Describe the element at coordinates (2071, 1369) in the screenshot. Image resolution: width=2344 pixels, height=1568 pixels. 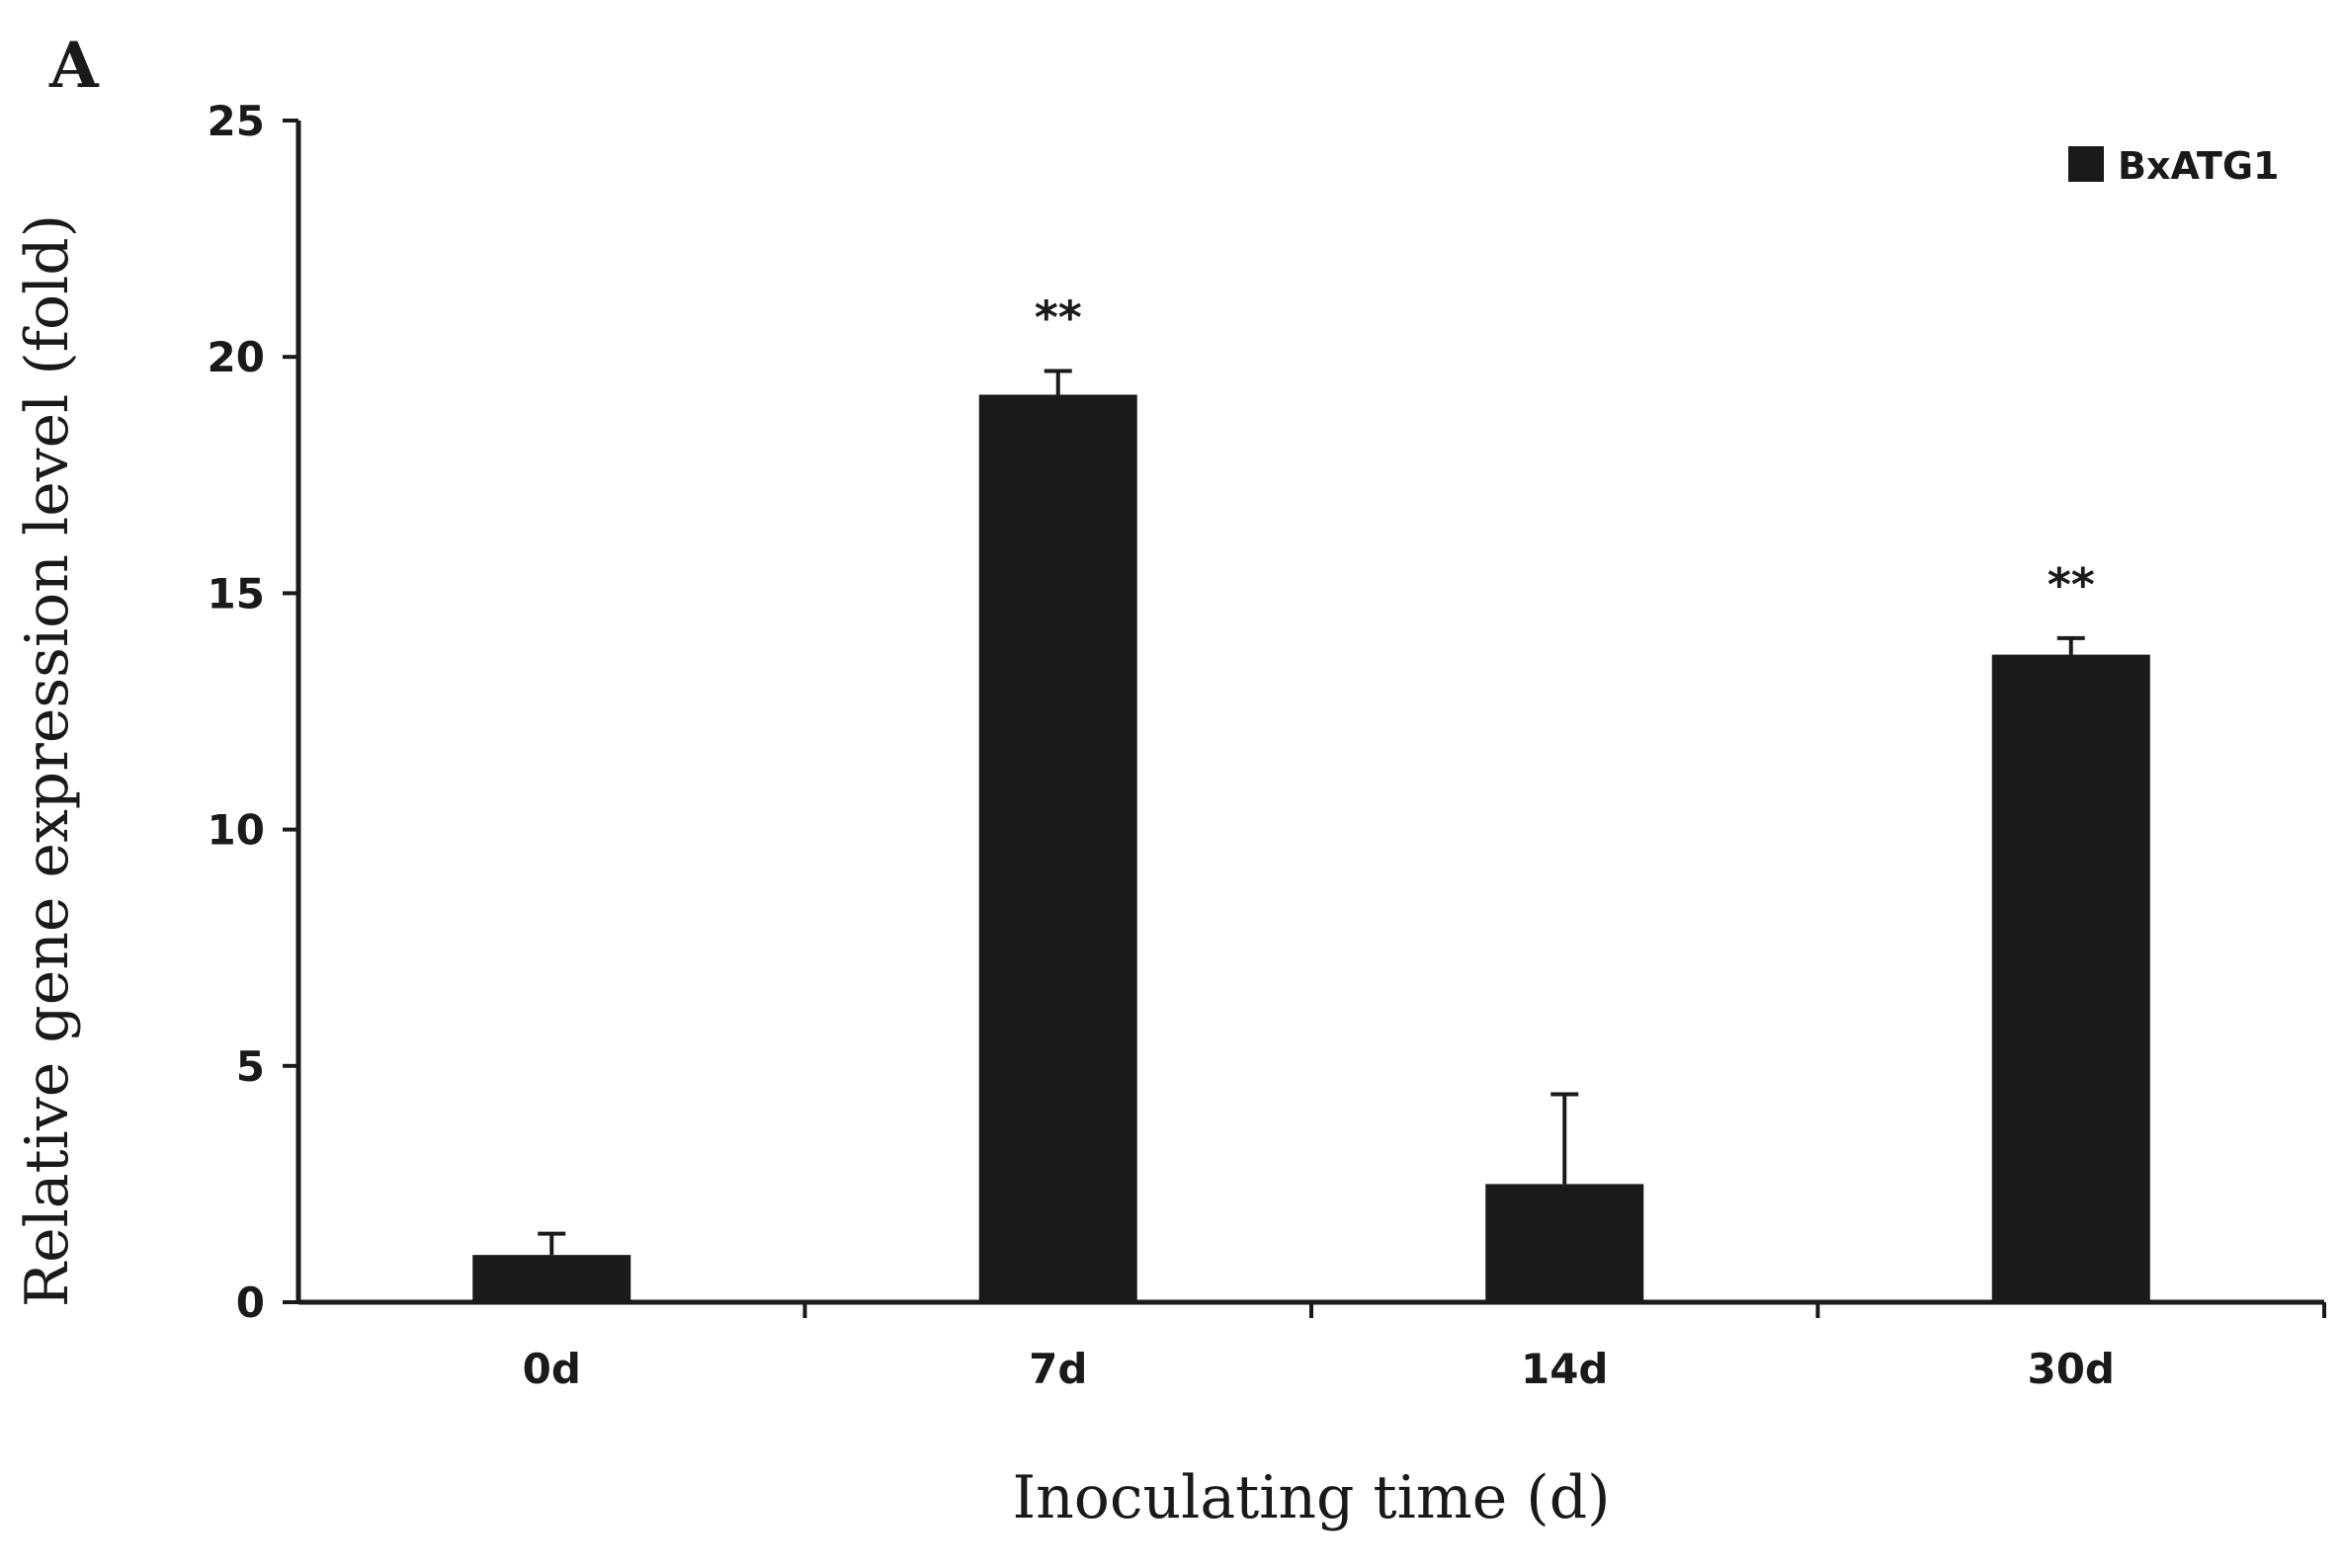
I see `x-tick-label: 30d` at that location.